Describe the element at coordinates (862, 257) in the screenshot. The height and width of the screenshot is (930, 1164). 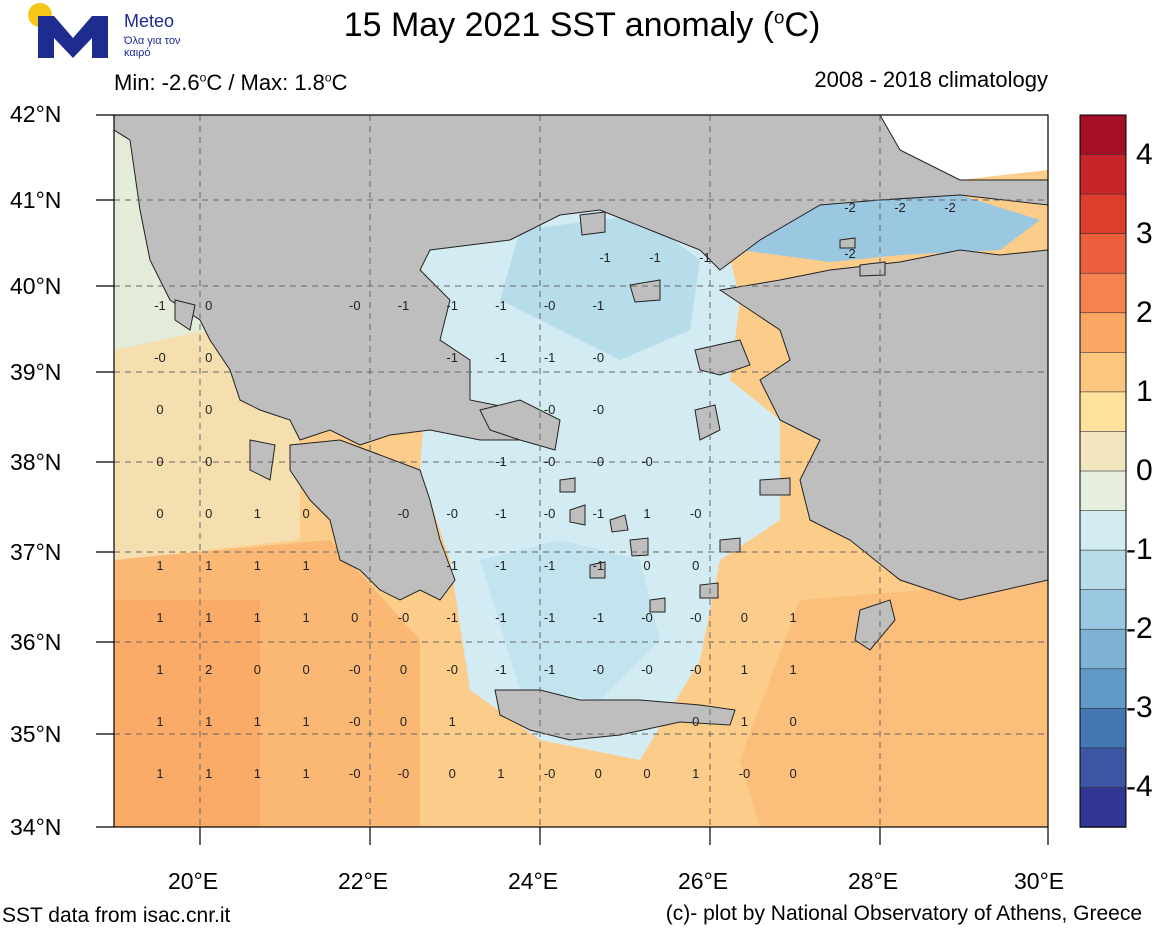
I see `land-marmara-islands` at that location.